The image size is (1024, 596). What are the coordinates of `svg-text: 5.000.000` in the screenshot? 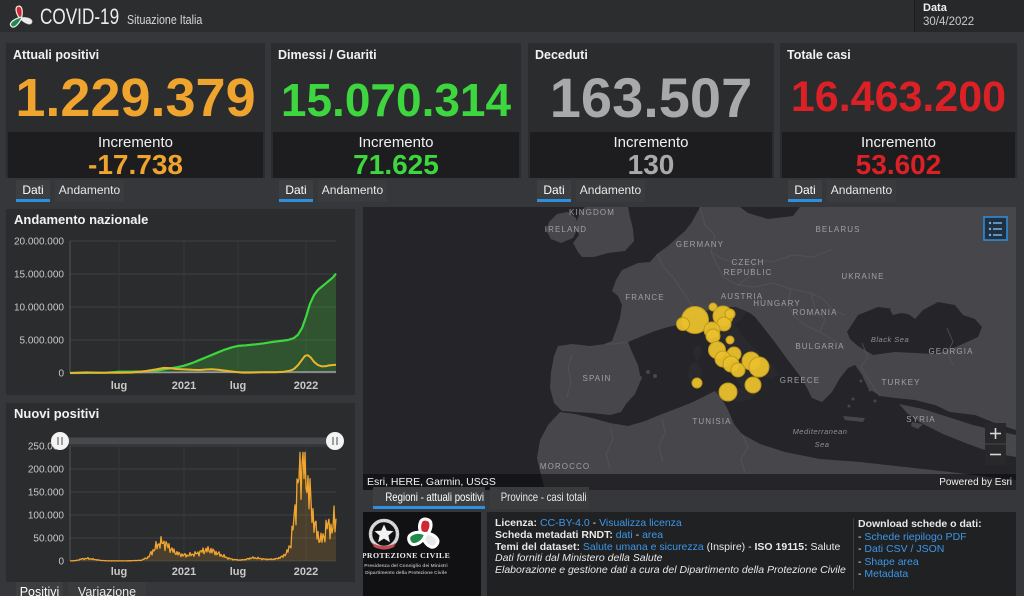 It's located at (42, 341).